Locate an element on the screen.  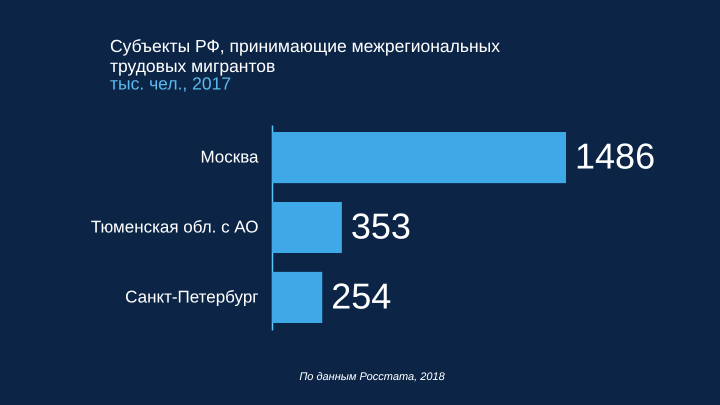
chart-title: Субъекты РФ, принимающие межрегиональных трудовых мигрантов is located at coordinates (305, 56).